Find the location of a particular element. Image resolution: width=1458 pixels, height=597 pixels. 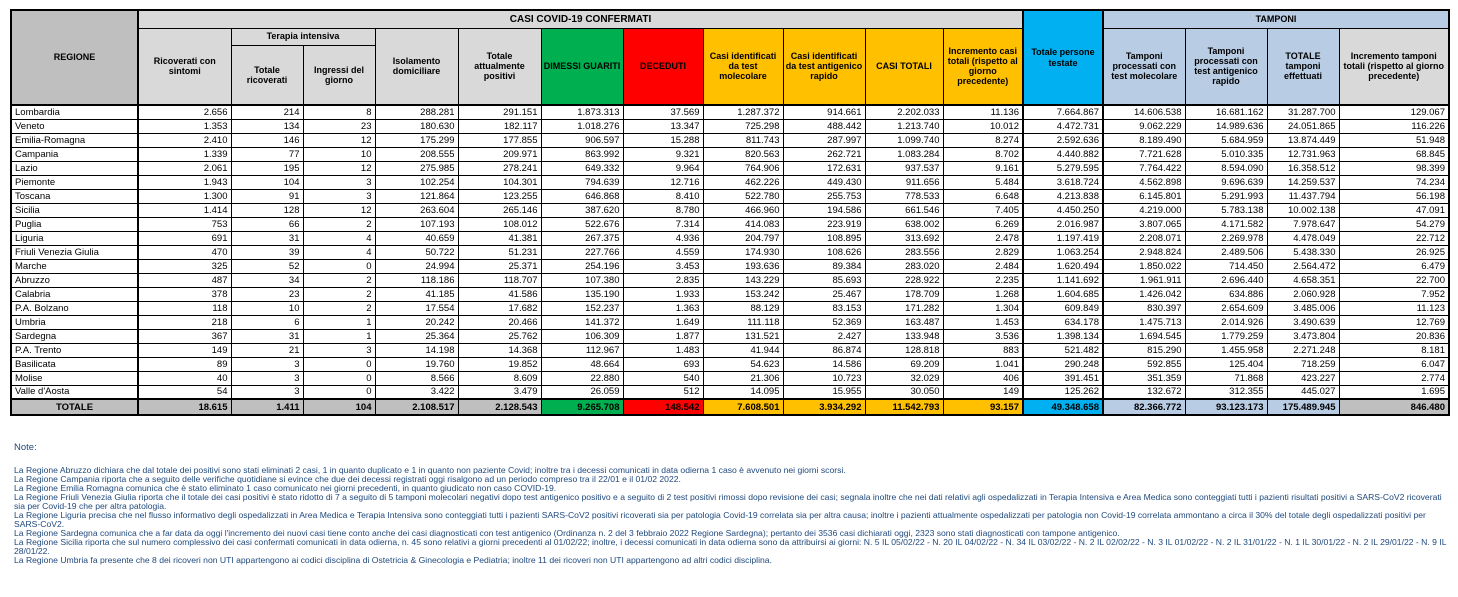

value-cell: 3.618.724 is located at coordinates (1063, 182).